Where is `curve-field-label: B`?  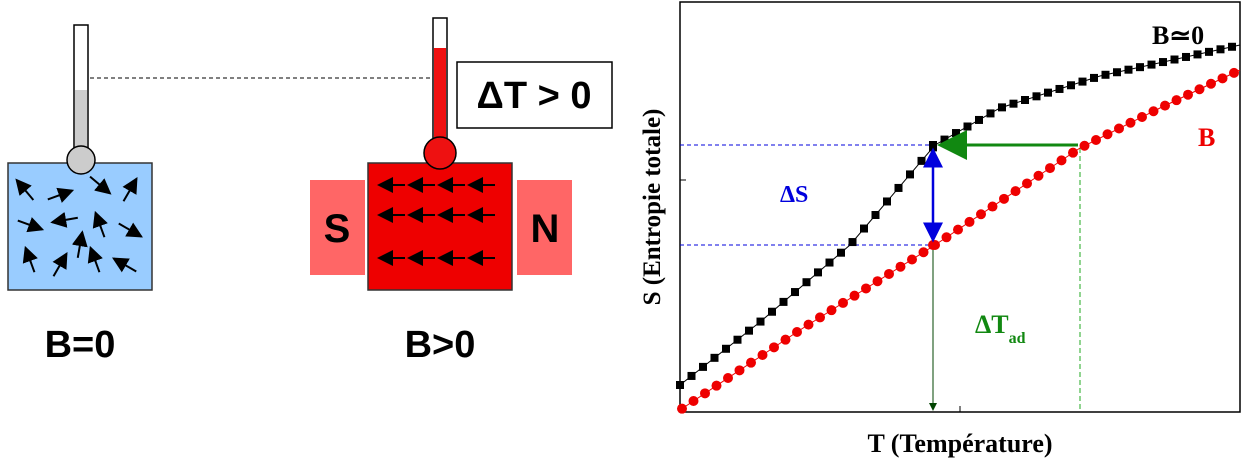
curve-field-label: B is located at coordinates (1206, 137).